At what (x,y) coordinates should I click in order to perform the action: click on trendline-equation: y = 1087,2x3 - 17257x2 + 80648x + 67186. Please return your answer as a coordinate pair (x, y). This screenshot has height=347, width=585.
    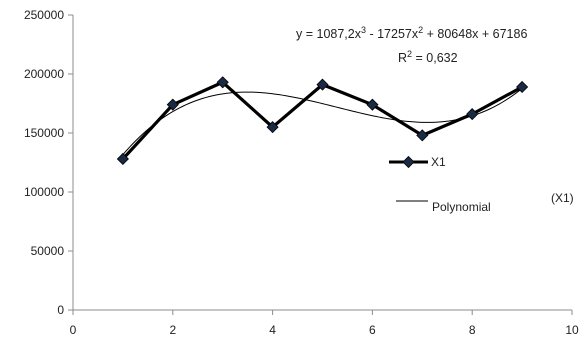
    Looking at the image, I should click on (411, 33).